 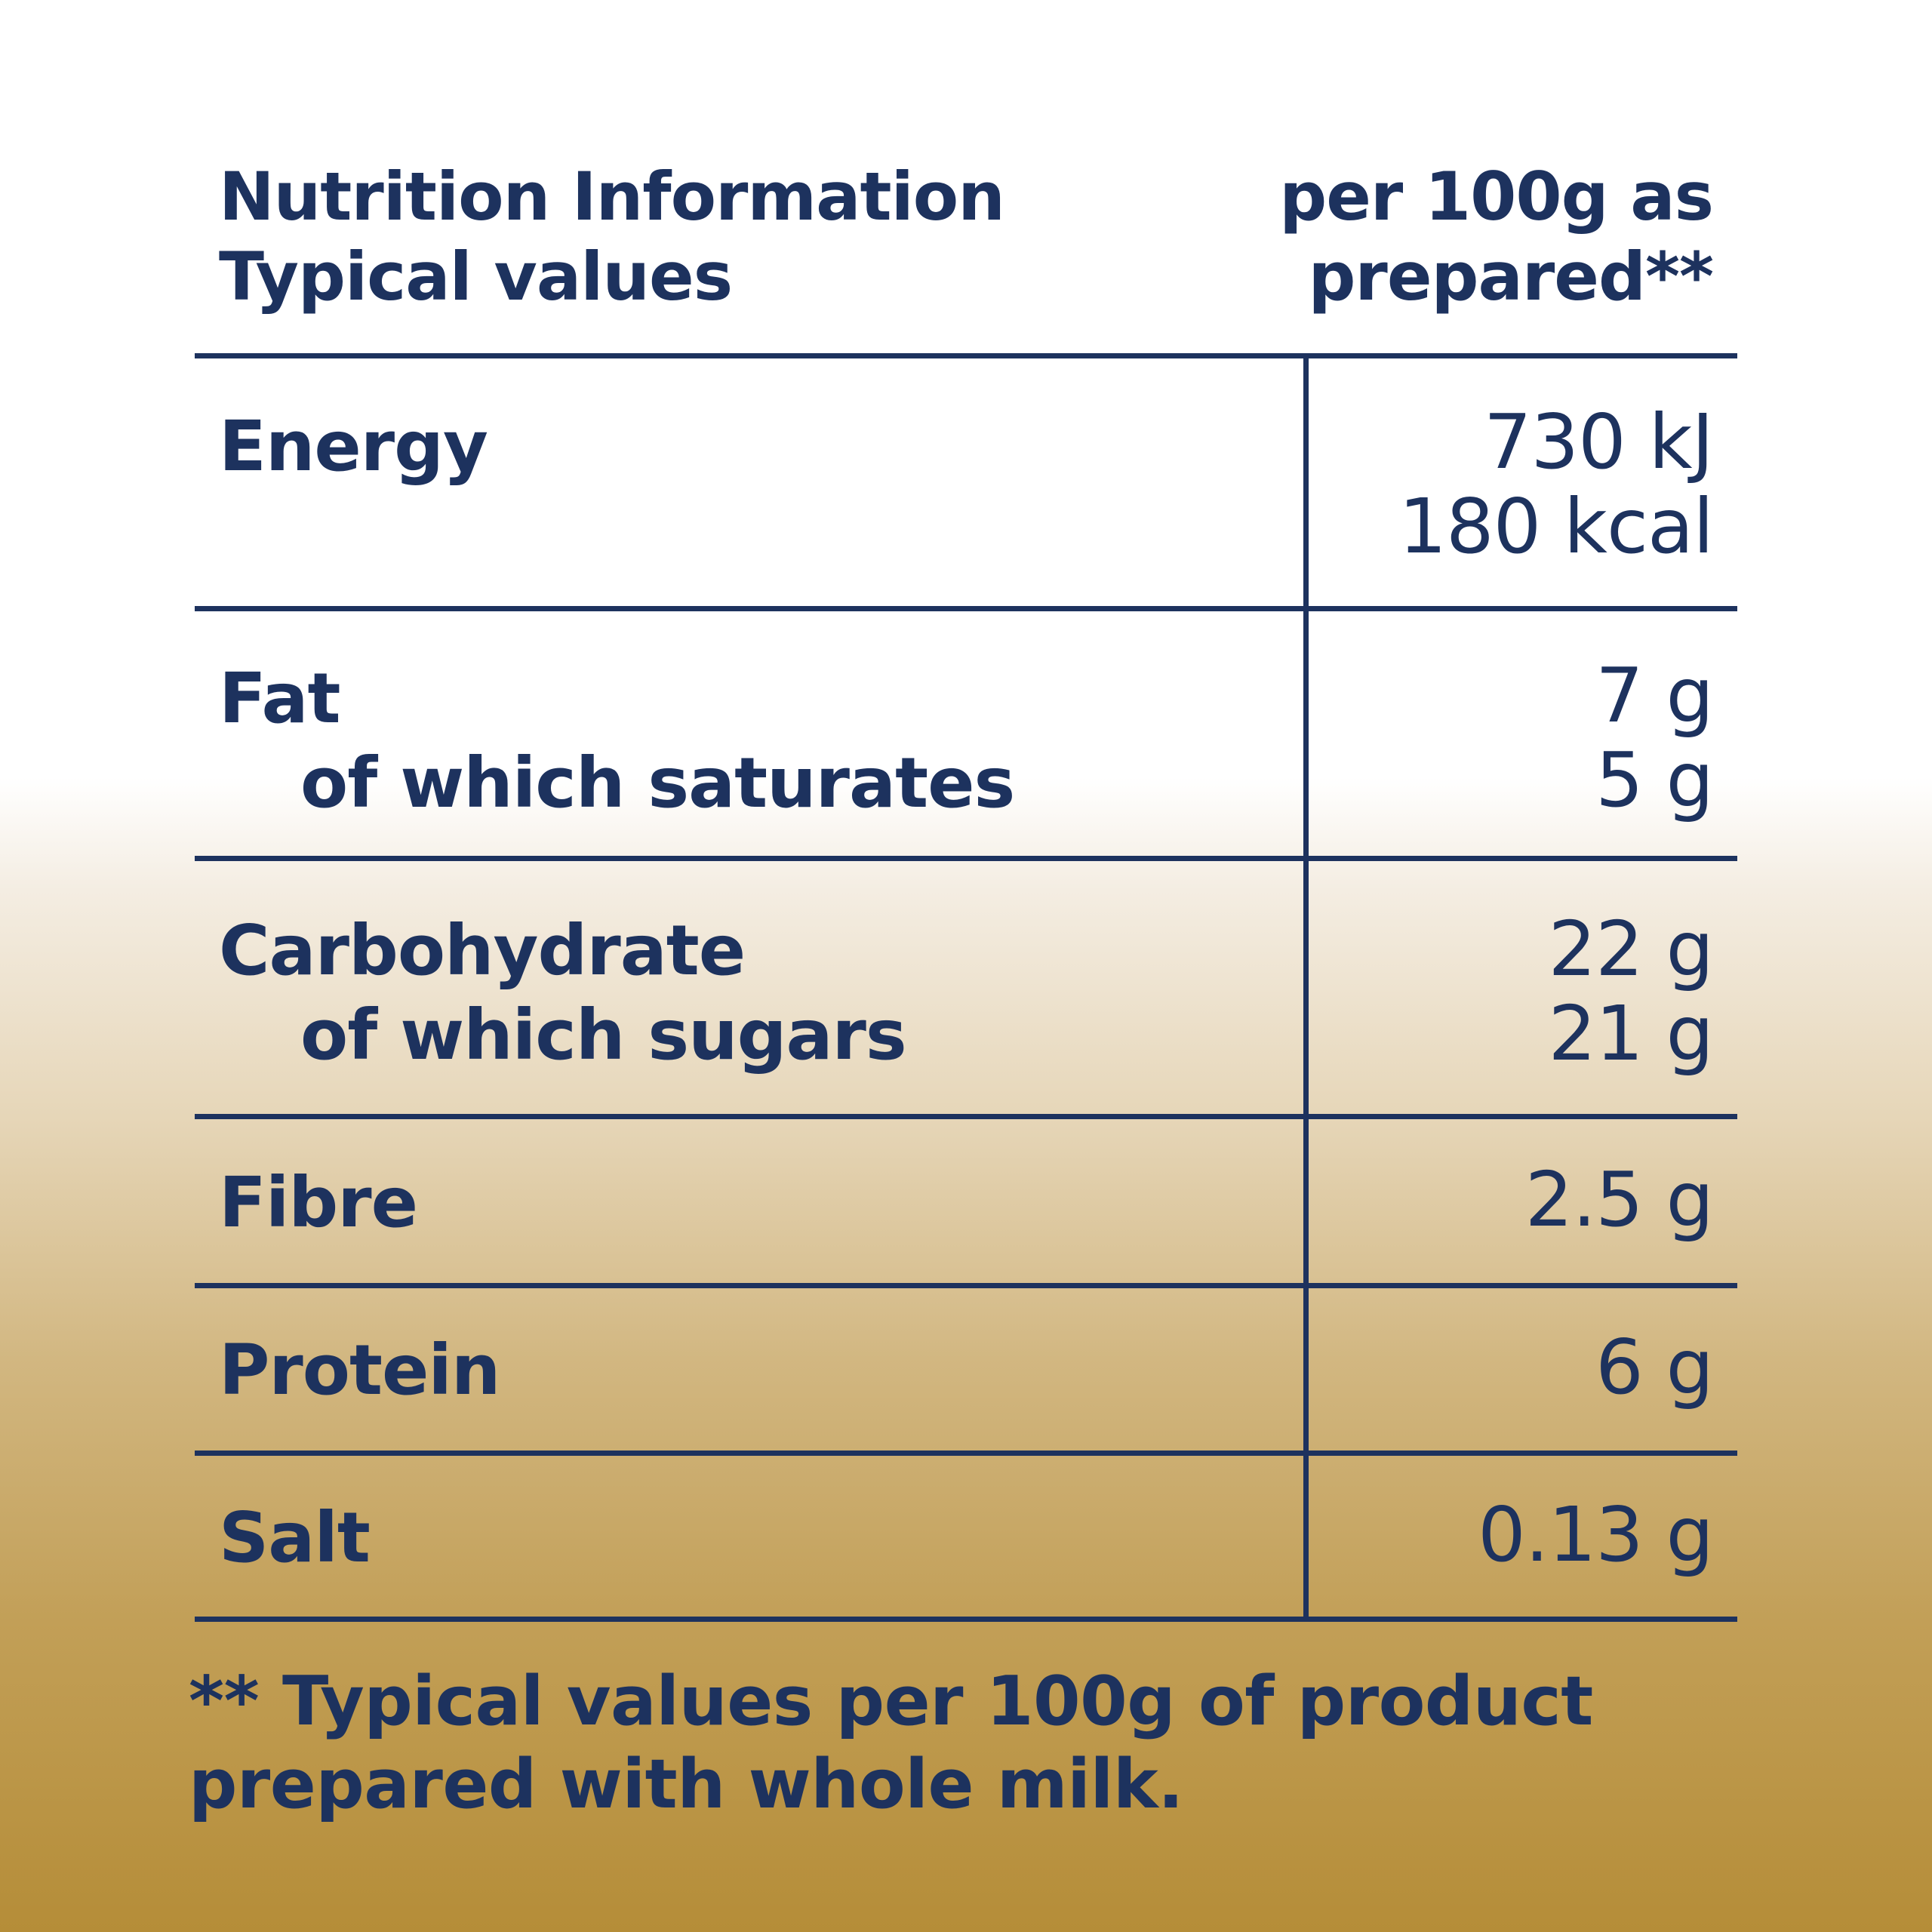 What do you see at coordinates (1496, 237) in the screenshot?
I see `table-header-column: per 100g as prepared**` at bounding box center [1496, 237].